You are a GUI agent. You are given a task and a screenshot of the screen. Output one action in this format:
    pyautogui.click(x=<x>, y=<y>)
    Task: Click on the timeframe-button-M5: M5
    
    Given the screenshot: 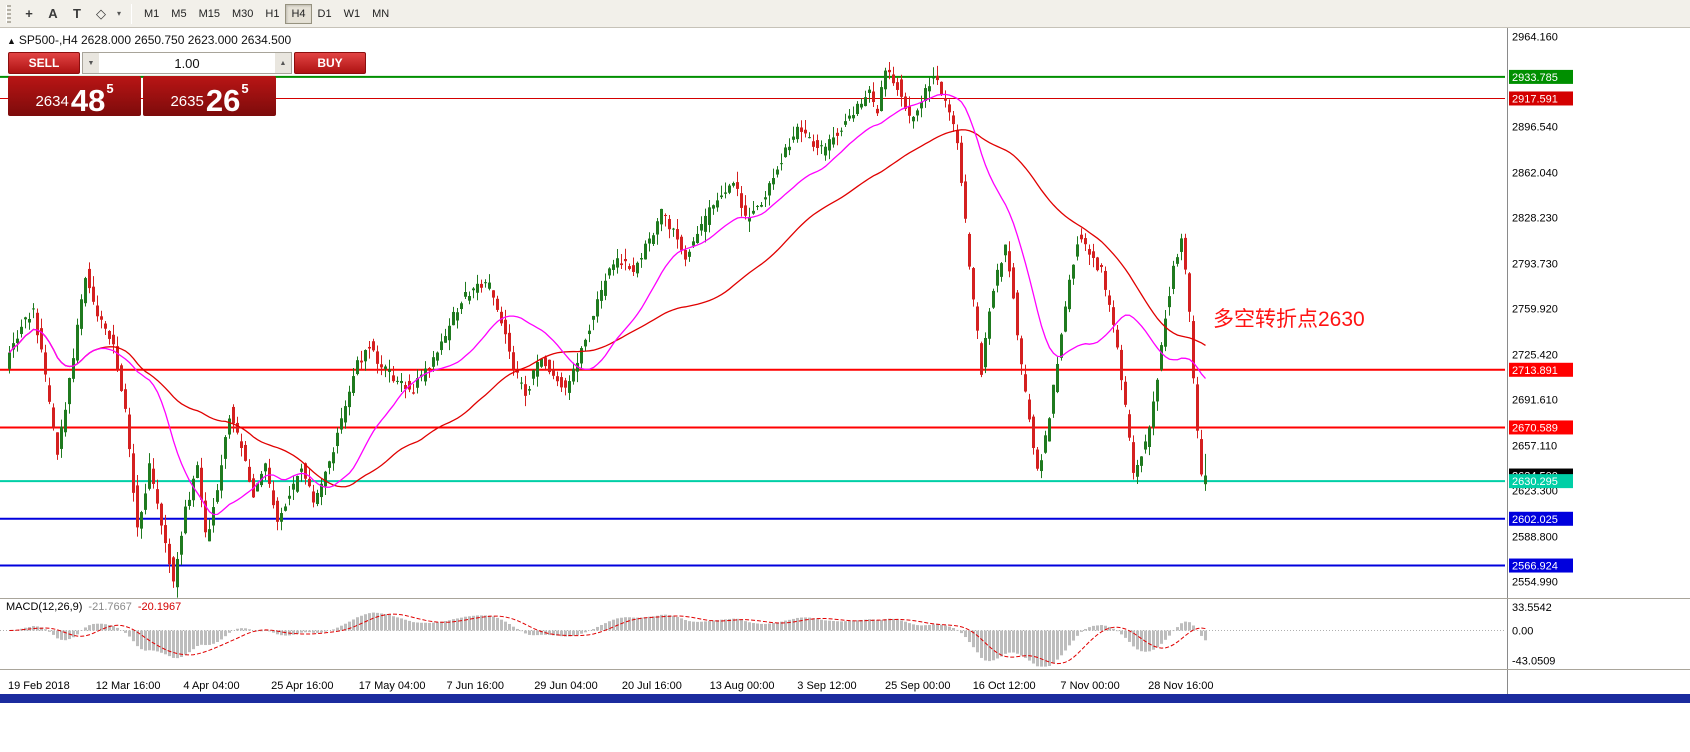 What is the action you would take?
    pyautogui.click(x=179, y=13)
    